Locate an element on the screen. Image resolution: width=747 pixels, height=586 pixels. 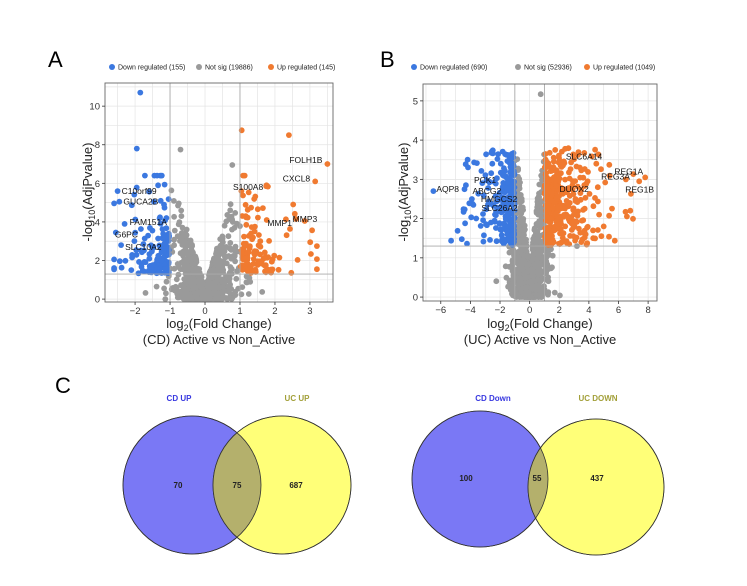
venn-count-cd-only: 100 is located at coordinates (466, 478).